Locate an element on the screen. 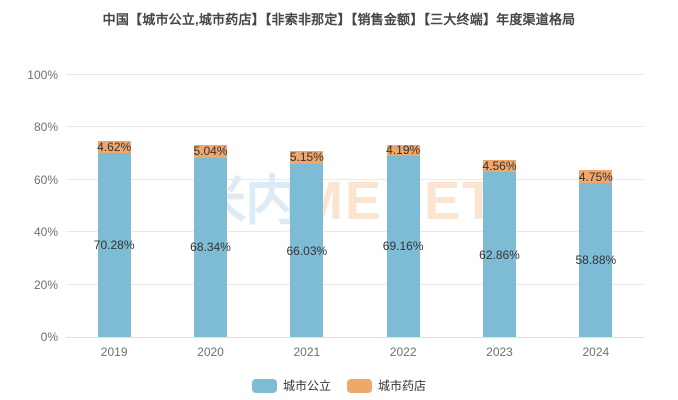 The width and height of the screenshot is (678, 400). bar-value-label: 70.28% is located at coordinates (114, 244).